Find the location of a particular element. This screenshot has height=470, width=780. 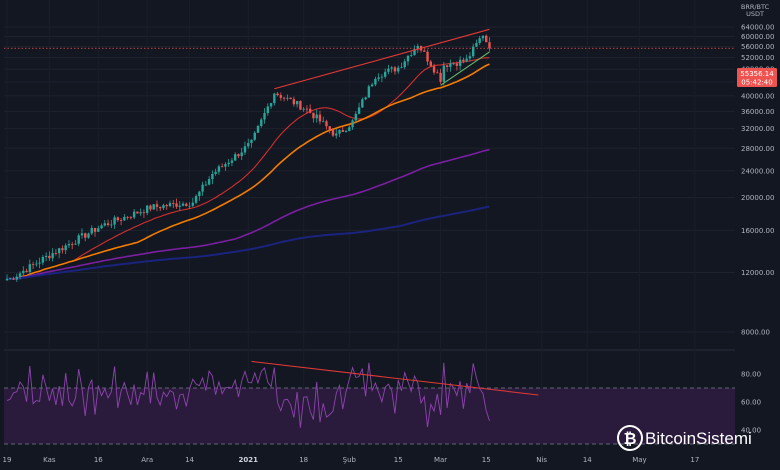

bar-countdown: 05:42:40 is located at coordinates (756, 83).